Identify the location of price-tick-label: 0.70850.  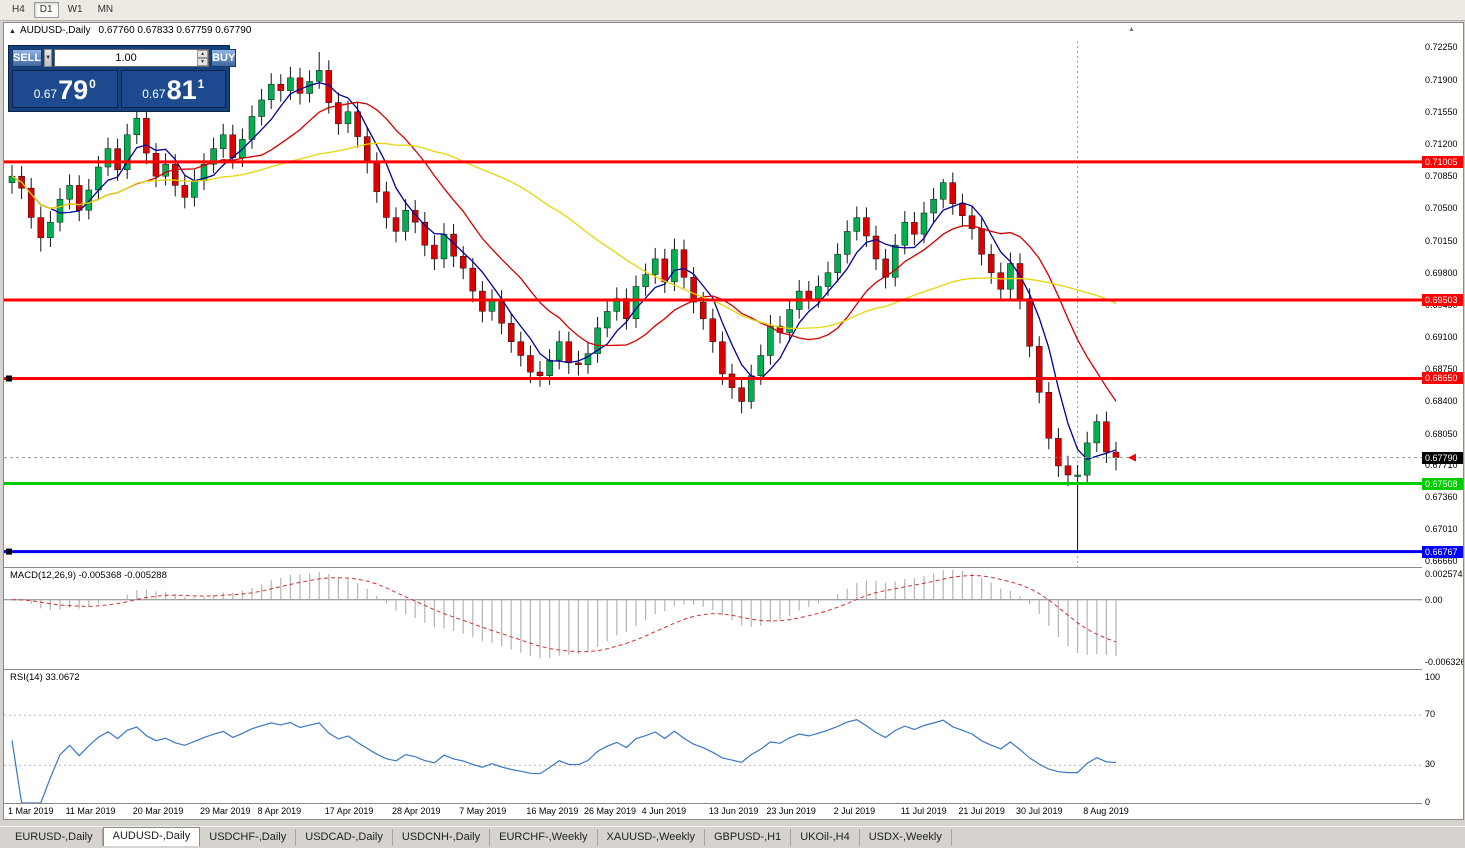
(1441, 176).